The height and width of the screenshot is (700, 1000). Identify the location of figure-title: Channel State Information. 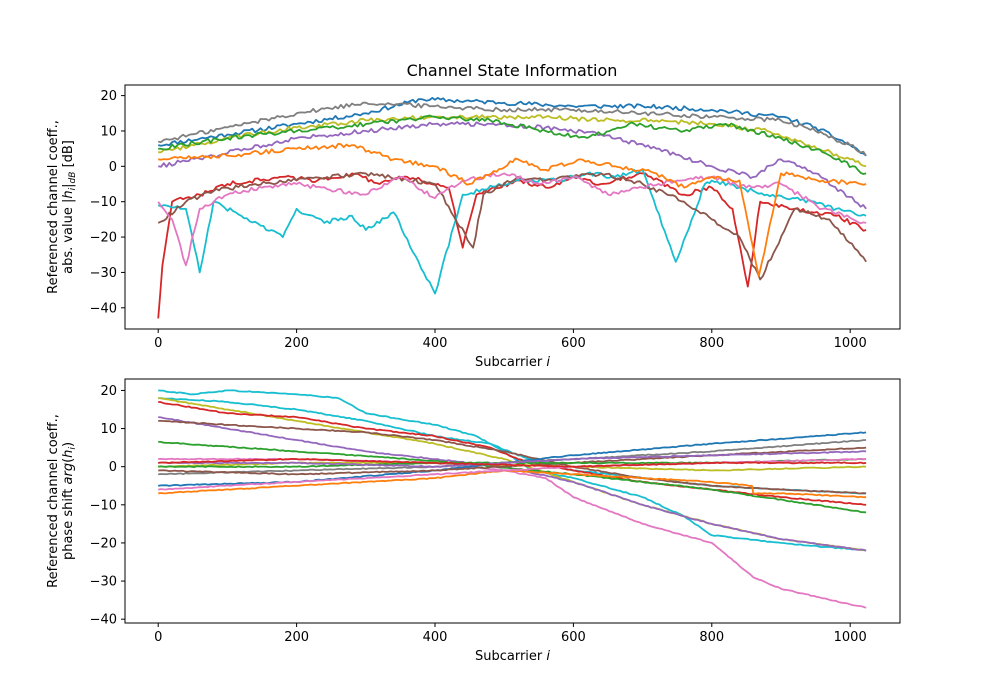
(512, 70).